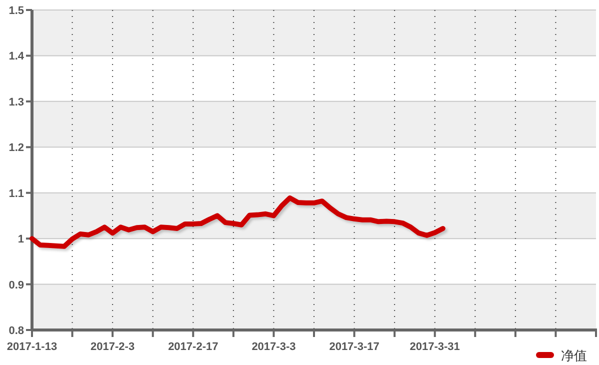 This screenshot has width=599, height=365. What do you see at coordinates (16, 56) in the screenshot?
I see `y-tick-label: 1.4` at bounding box center [16, 56].